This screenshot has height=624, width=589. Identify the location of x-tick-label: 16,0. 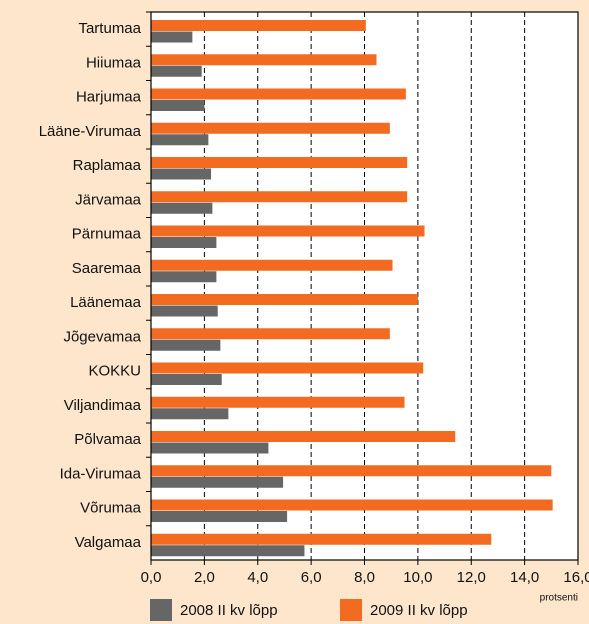
(576, 577).